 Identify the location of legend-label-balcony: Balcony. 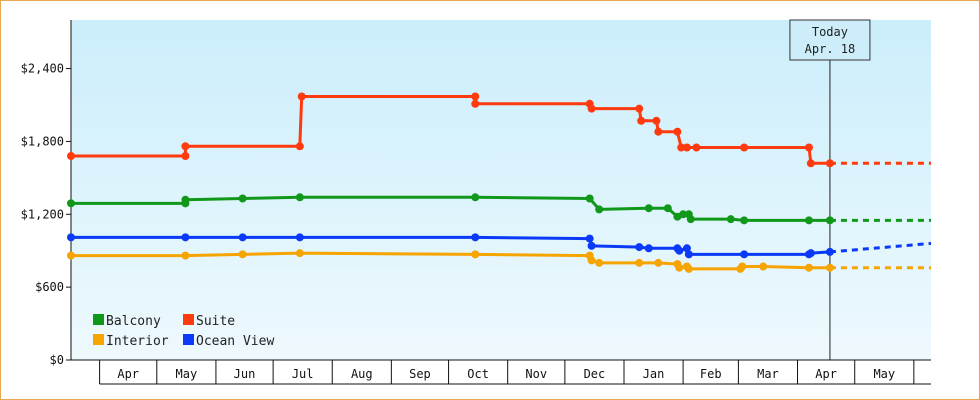
(133, 321).